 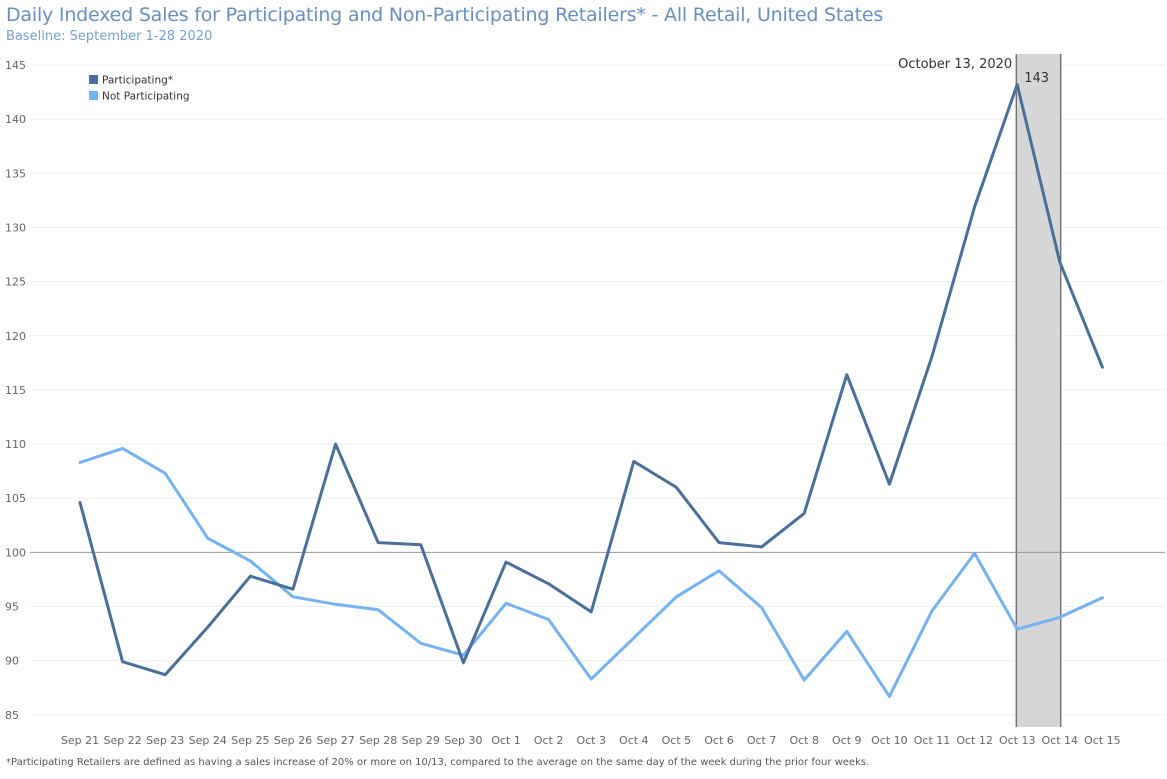 I want to click on x-tick-label: Sep 23, so click(x=165, y=740).